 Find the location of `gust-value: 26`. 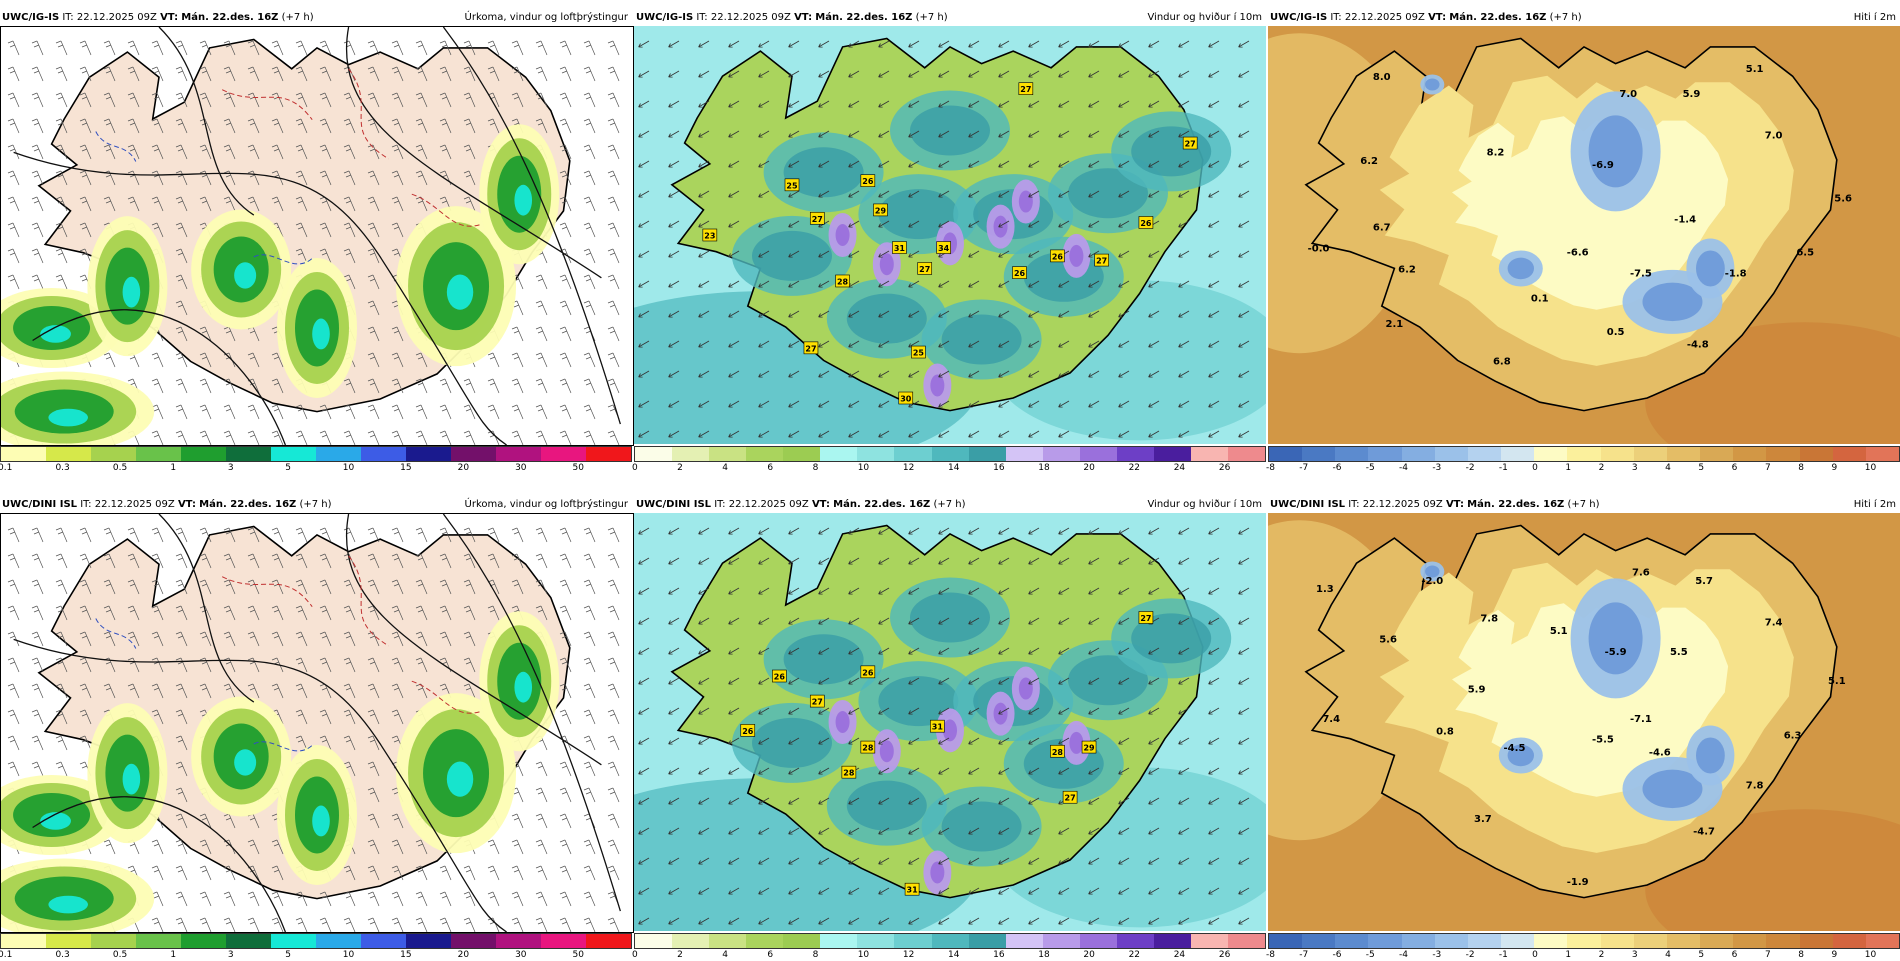

gust-value: 26 is located at coordinates (1146, 223).